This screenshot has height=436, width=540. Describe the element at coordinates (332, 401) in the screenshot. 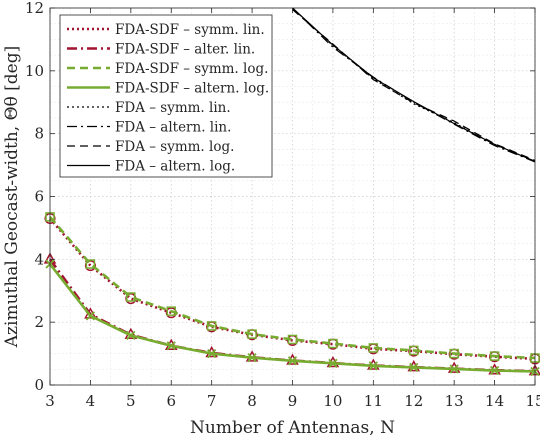

I see `x-tick-label: 10` at that location.